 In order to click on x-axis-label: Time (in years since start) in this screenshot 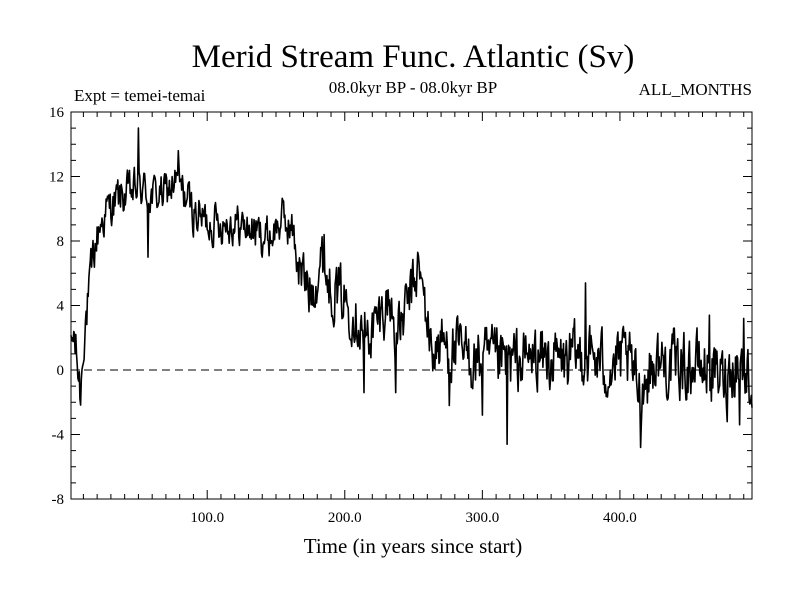, I will do `click(413, 546)`.